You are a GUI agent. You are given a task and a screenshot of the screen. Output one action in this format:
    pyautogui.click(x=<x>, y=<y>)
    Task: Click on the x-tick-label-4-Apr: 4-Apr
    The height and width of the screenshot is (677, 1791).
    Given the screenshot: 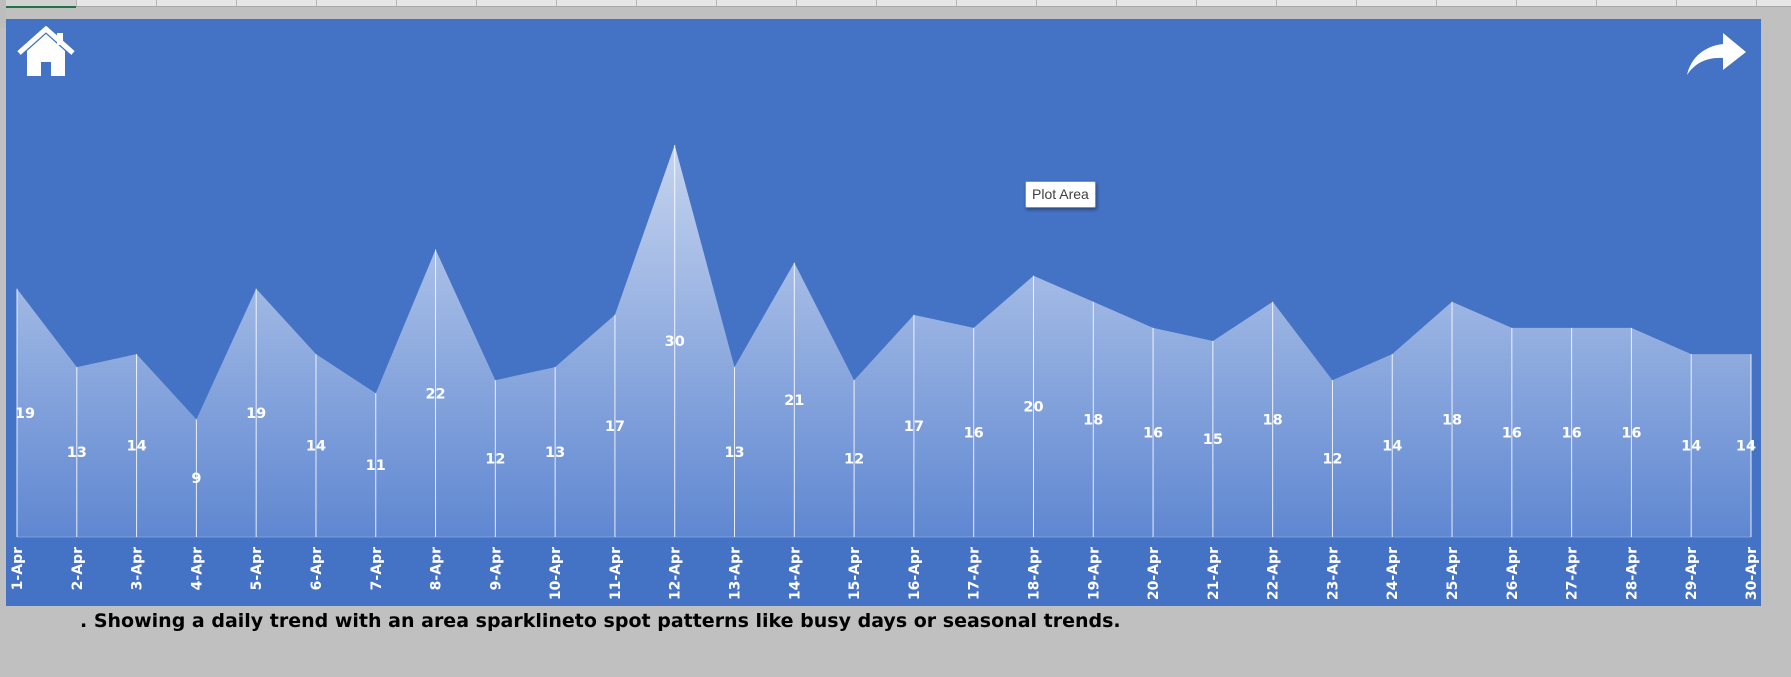 What is the action you would take?
    pyautogui.click(x=197, y=568)
    